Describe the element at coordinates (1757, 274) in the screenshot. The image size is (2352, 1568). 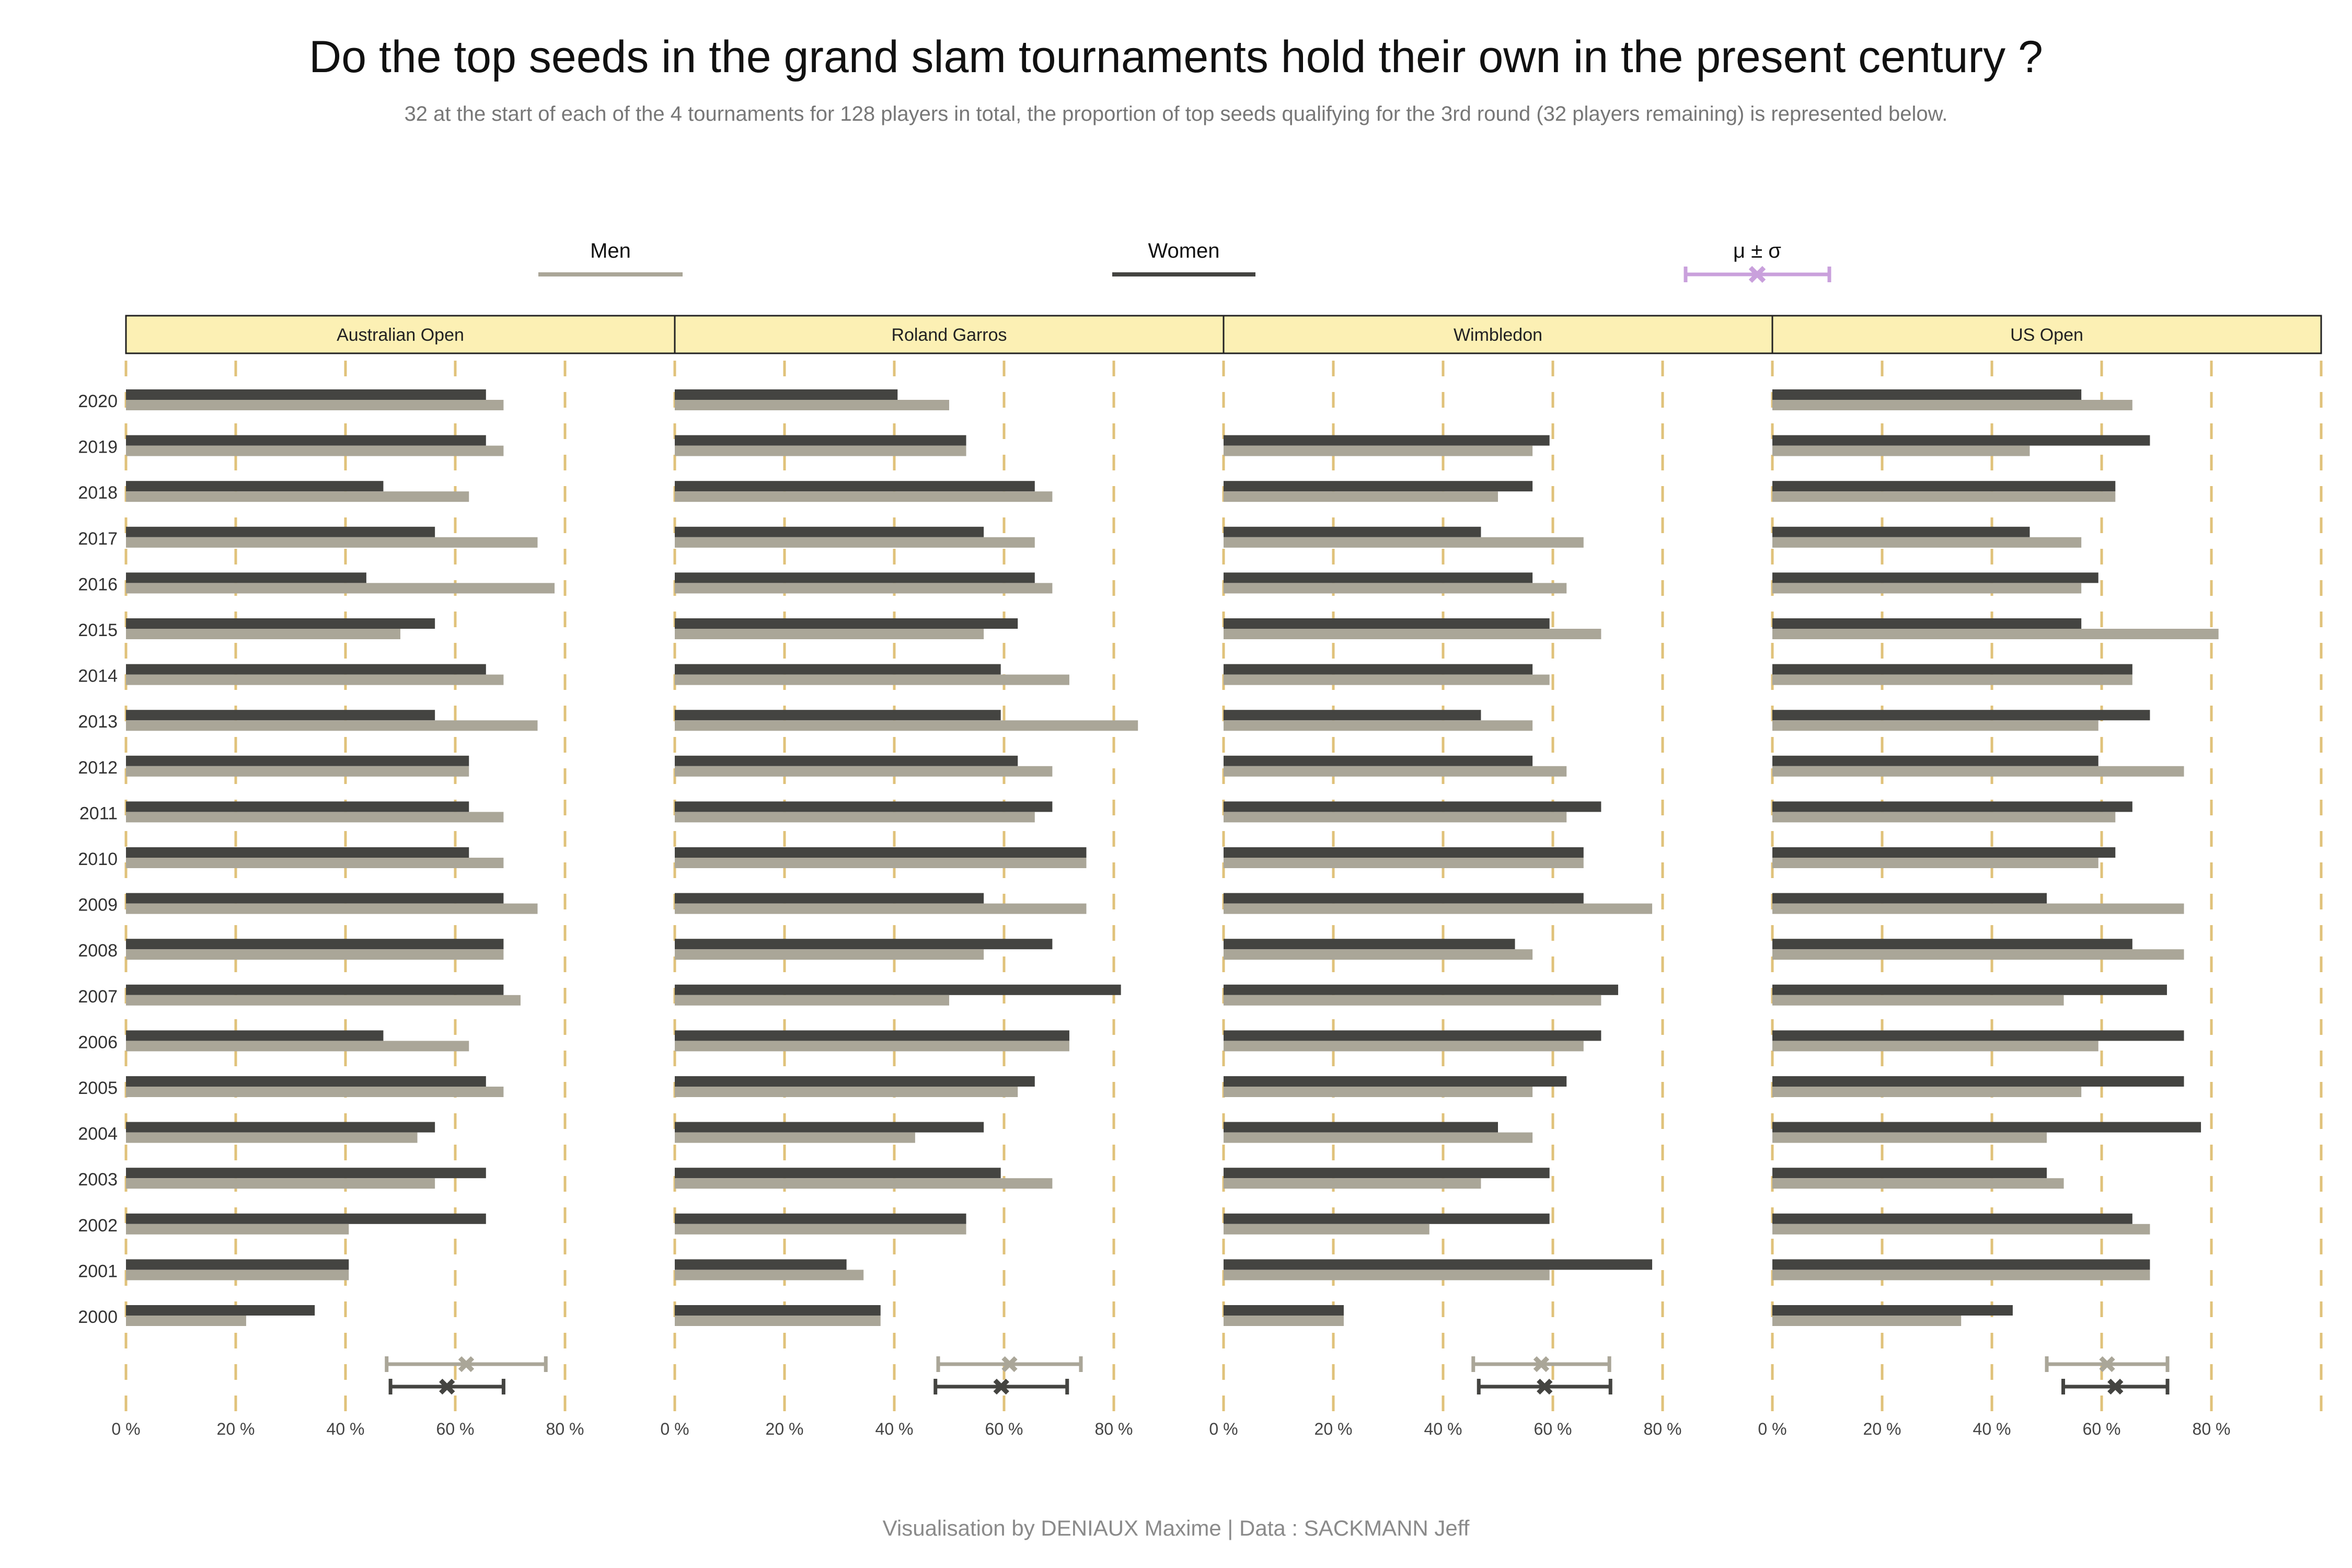
I see `legend-stat-swatch` at that location.